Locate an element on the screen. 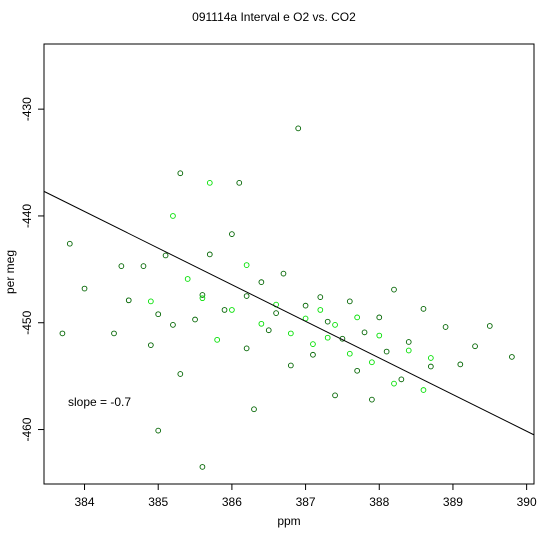 This screenshot has height=555, width=550. y-tick-label: -440 is located at coordinates (27, 216).